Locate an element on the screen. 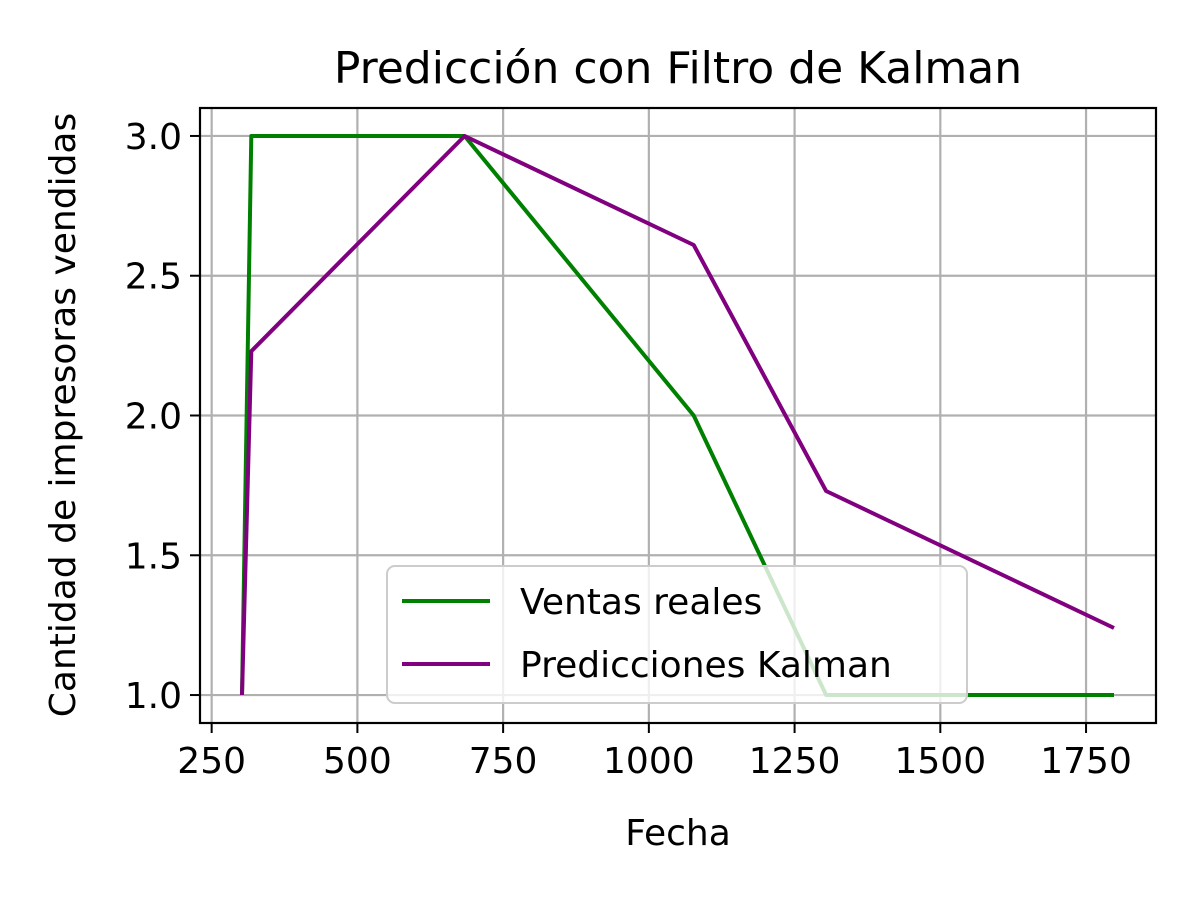 This screenshot has width=1200, height=900. x-tick-label: 500 is located at coordinates (357, 761).